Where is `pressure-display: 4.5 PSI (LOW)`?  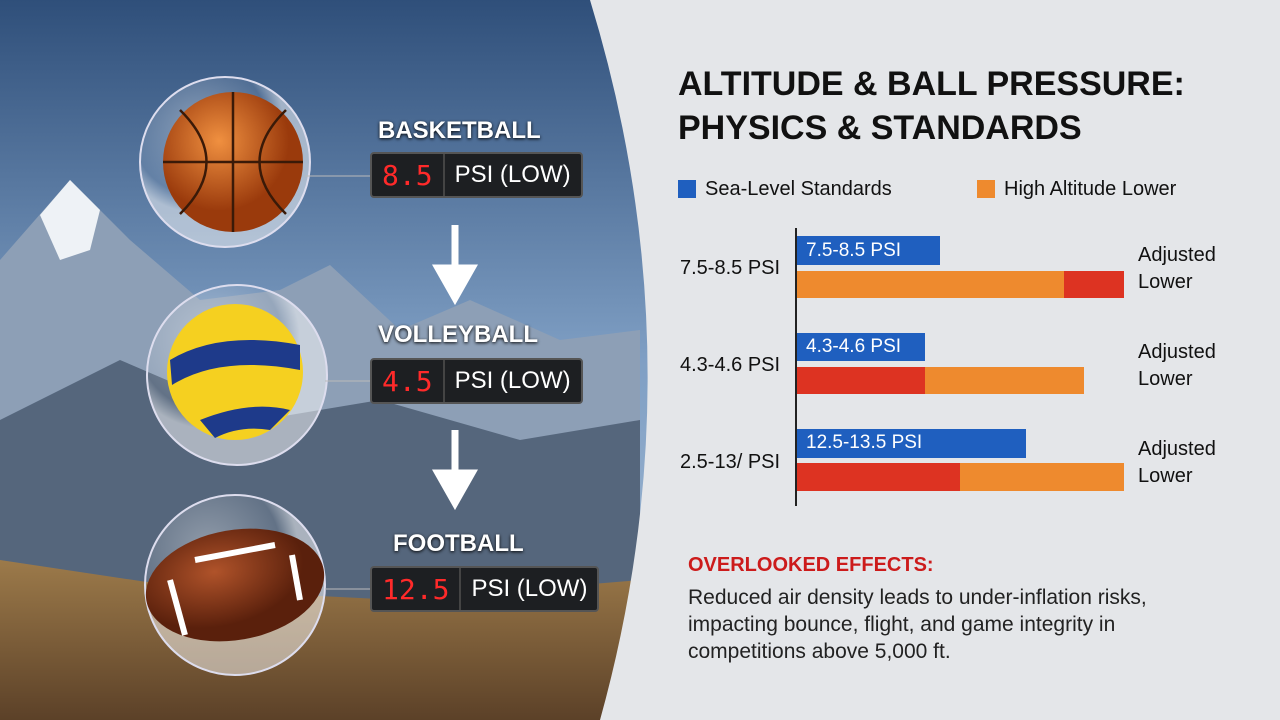
pressure-display: 4.5 PSI (LOW) is located at coordinates (476, 381).